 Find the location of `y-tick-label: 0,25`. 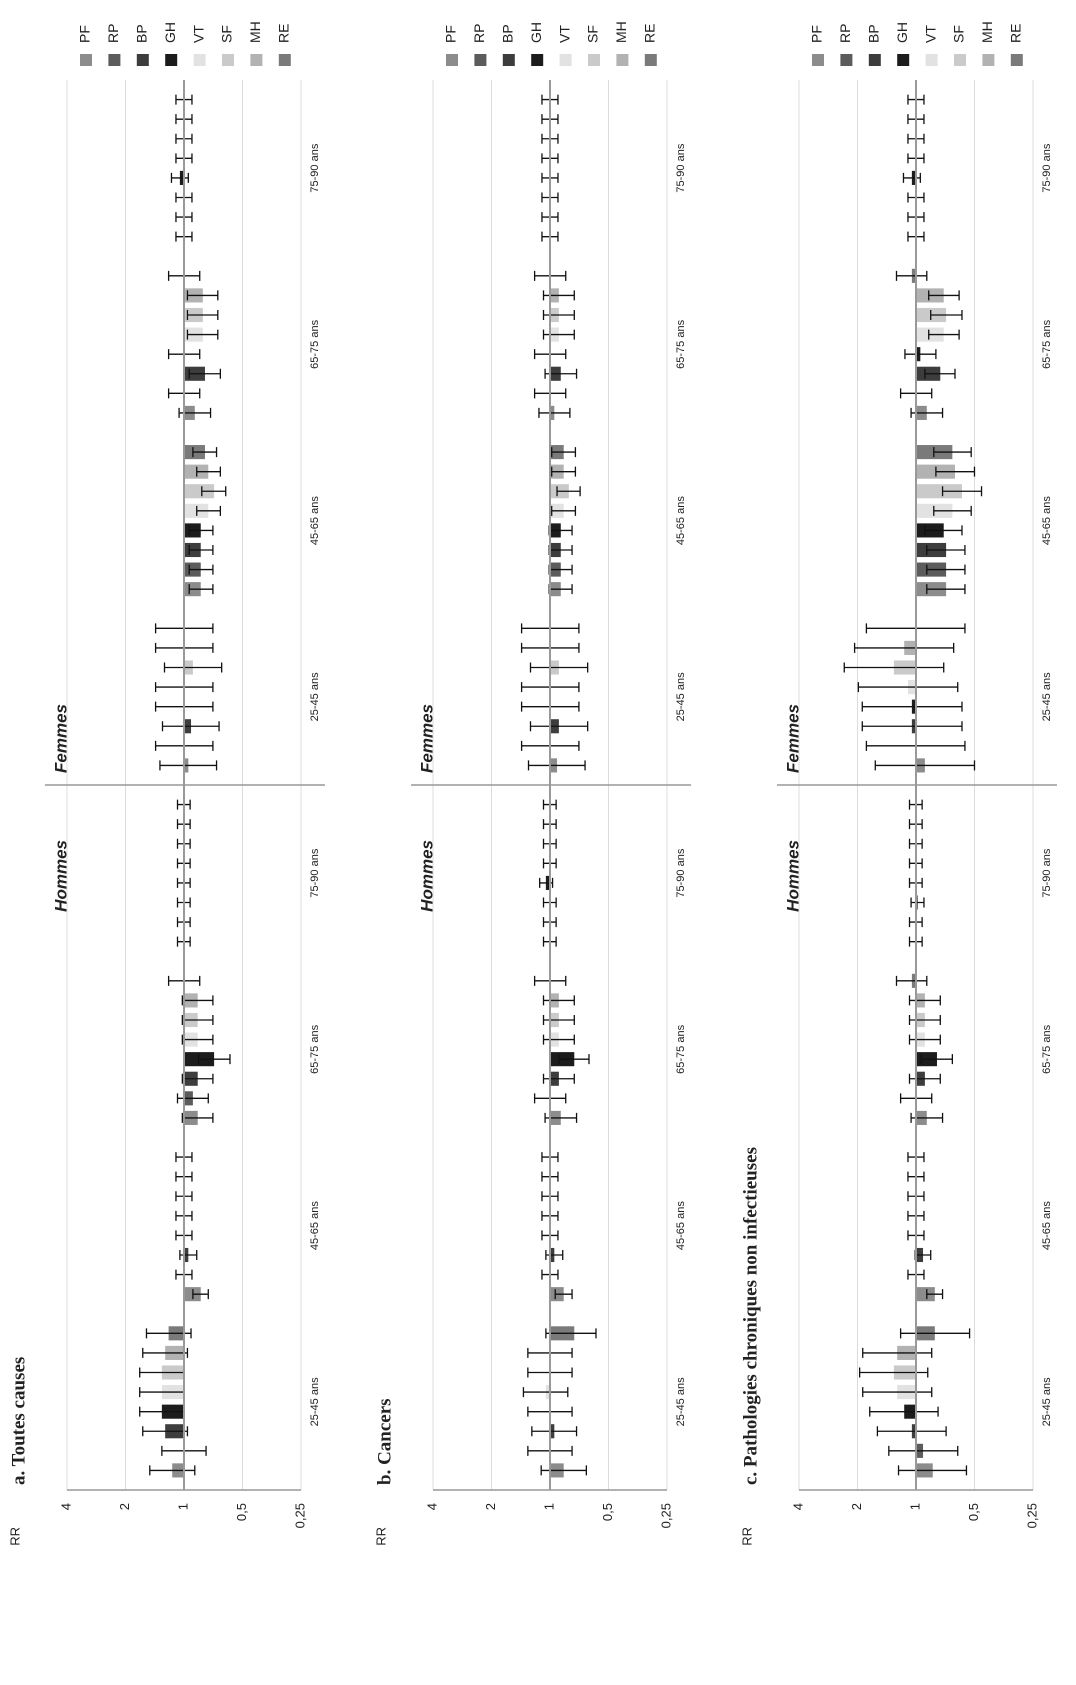

y-tick-label: 0,25 is located at coordinates (665, 1515).